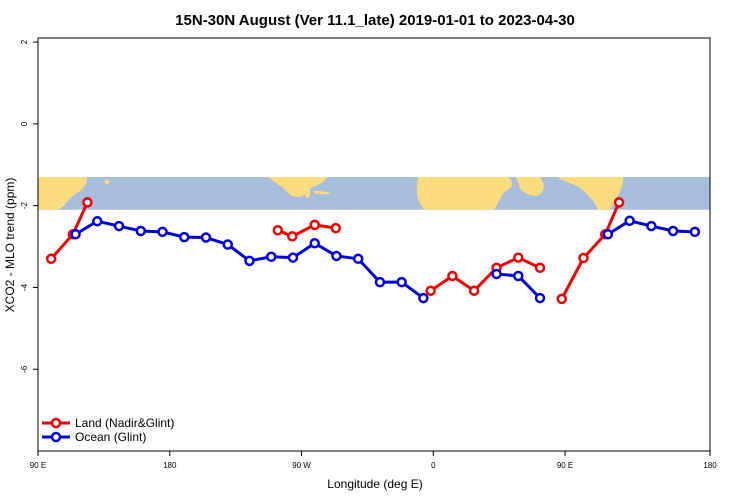 The image size is (750, 500). What do you see at coordinates (301, 465) in the screenshot?
I see `x-tick-label: 90 W` at bounding box center [301, 465].